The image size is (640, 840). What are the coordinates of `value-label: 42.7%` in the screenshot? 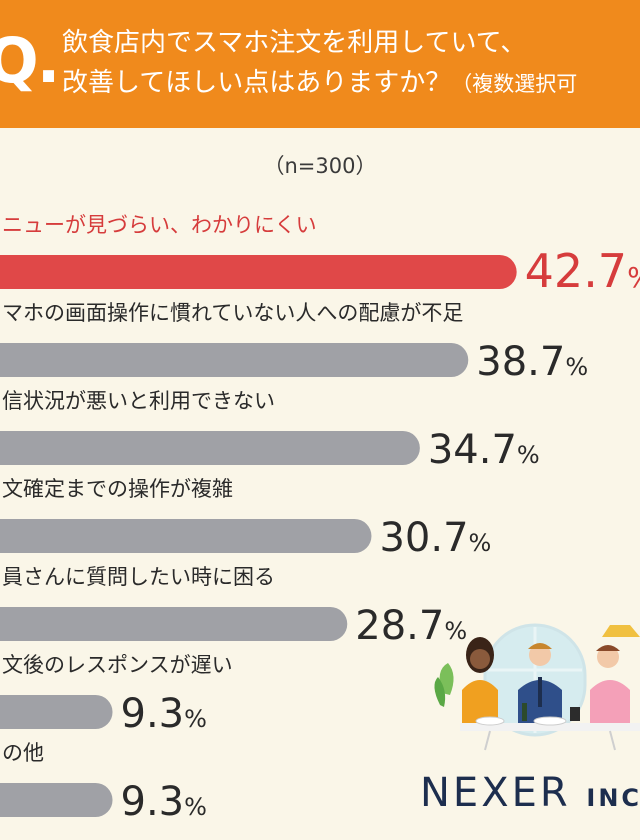 It's located at (582, 271).